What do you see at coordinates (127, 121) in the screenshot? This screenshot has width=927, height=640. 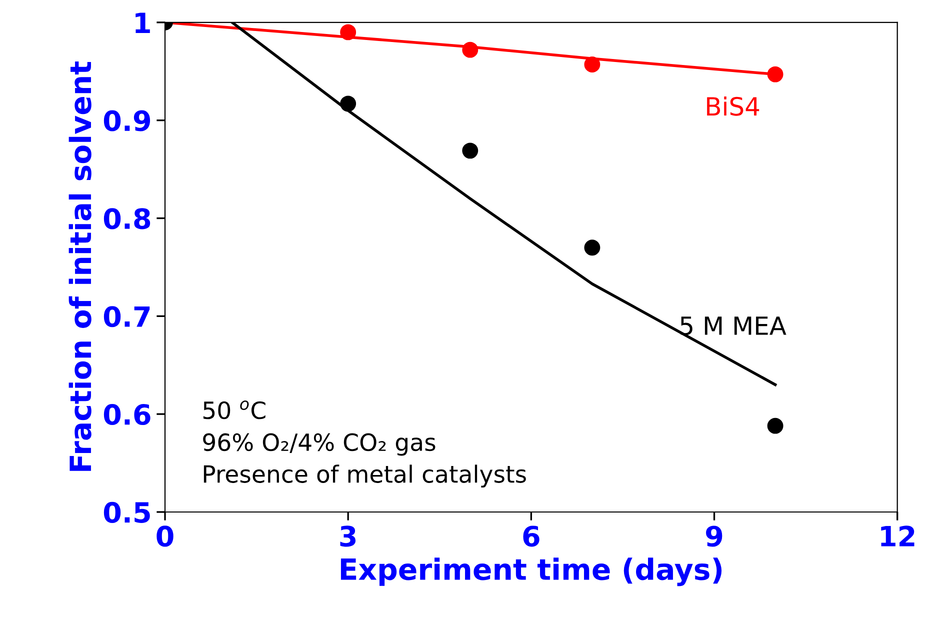 I see `y-tick-label: 0.9` at bounding box center [127, 121].